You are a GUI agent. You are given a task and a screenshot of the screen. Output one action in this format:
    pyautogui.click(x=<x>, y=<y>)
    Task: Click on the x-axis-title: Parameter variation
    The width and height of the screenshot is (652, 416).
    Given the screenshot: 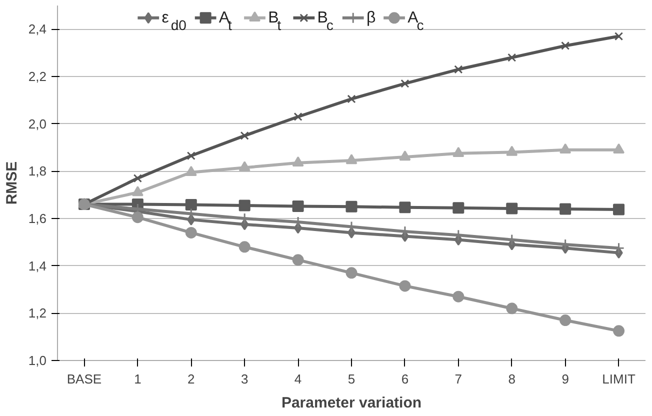 What is the action you would take?
    pyautogui.click(x=351, y=403)
    